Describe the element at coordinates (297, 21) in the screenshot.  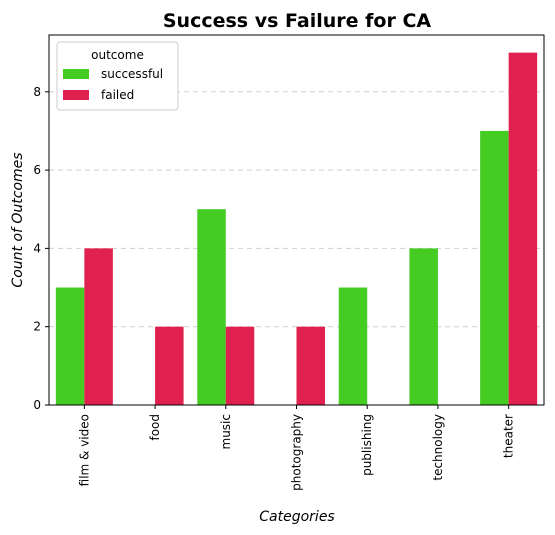
I see `chart-title: Success vs Failure for CA` at that location.